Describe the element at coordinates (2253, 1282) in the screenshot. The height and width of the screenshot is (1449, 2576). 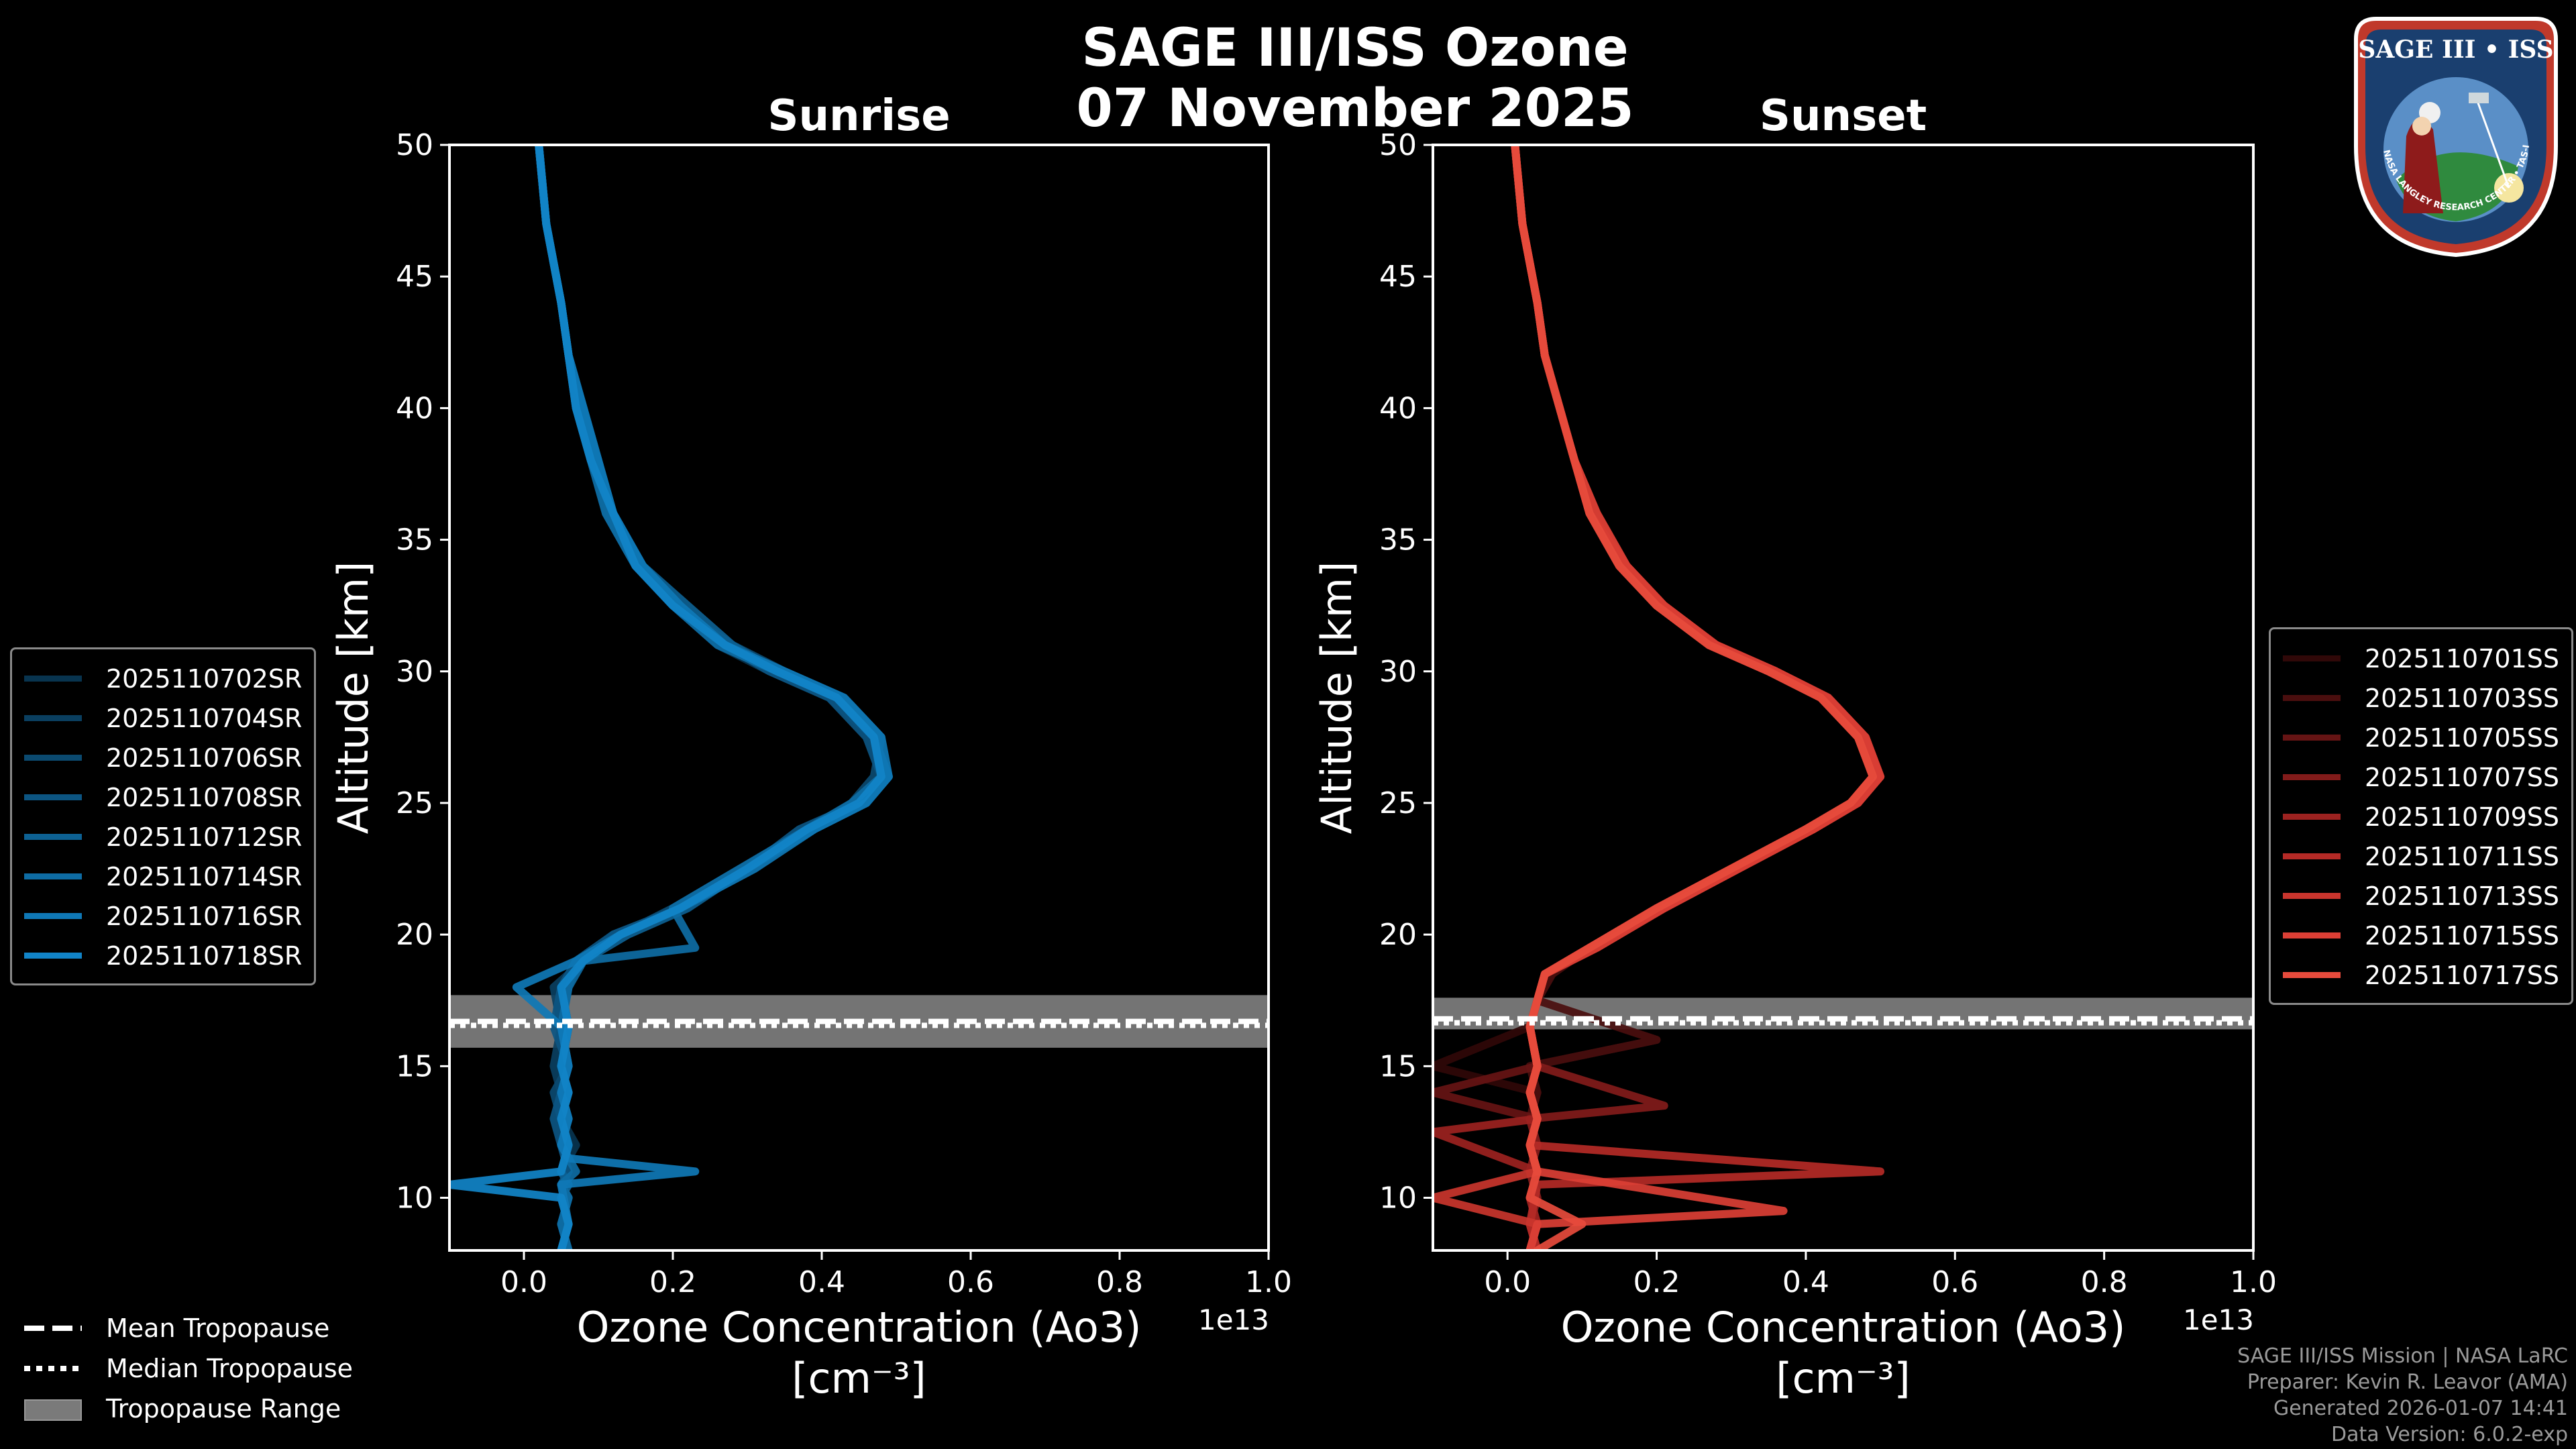
I see `sunset-xtick-label-1.0: 1.0` at that location.